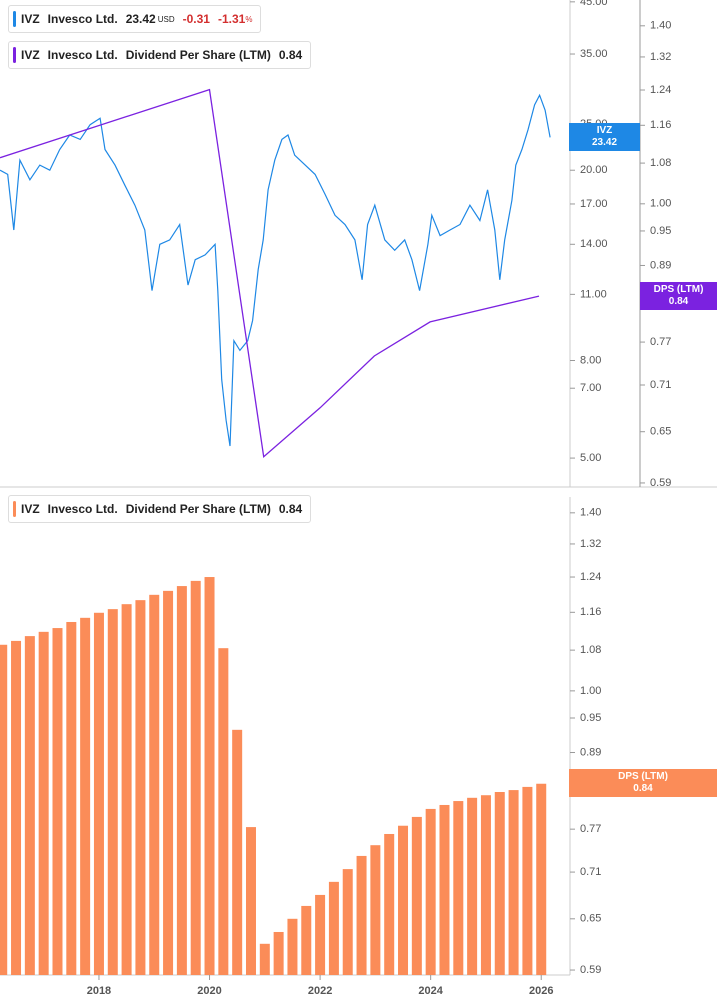 The width and height of the screenshot is (717, 1005). I want to click on y-tick-label: 7.00, so click(590, 388).